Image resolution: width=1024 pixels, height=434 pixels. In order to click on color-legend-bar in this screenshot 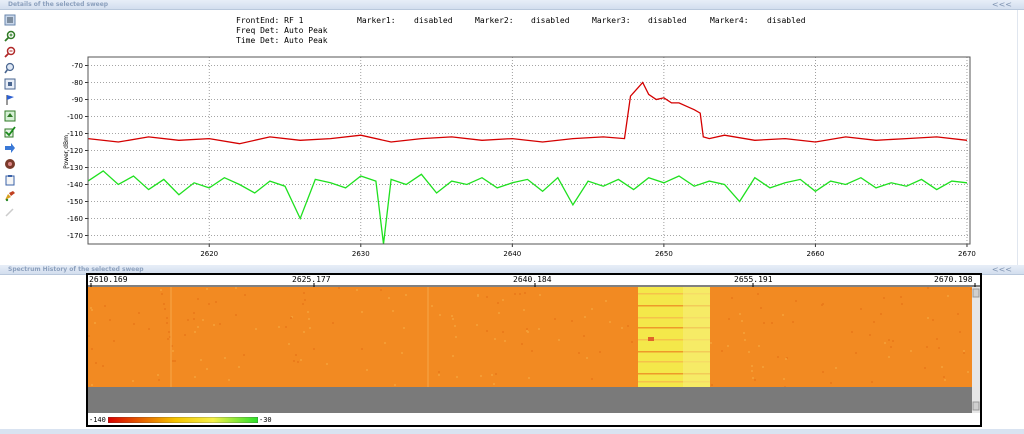, I will do `click(183, 420)`.